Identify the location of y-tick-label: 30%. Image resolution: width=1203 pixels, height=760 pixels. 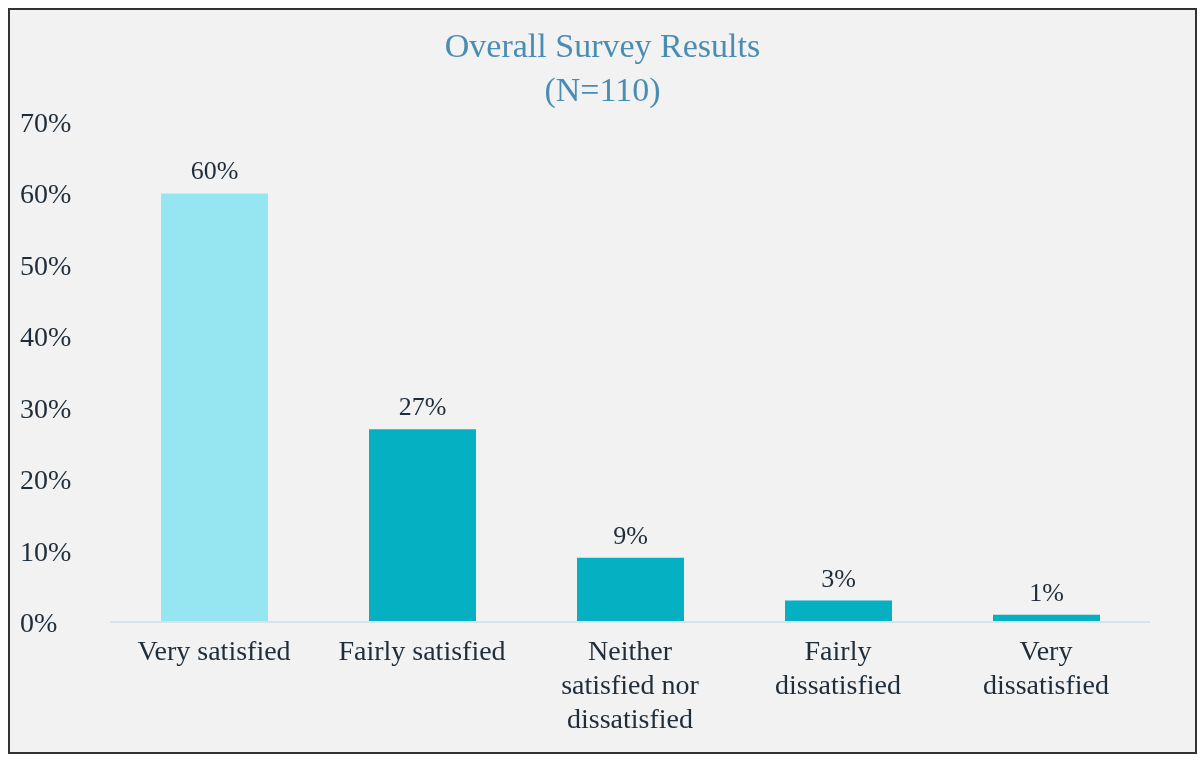
(46, 408).